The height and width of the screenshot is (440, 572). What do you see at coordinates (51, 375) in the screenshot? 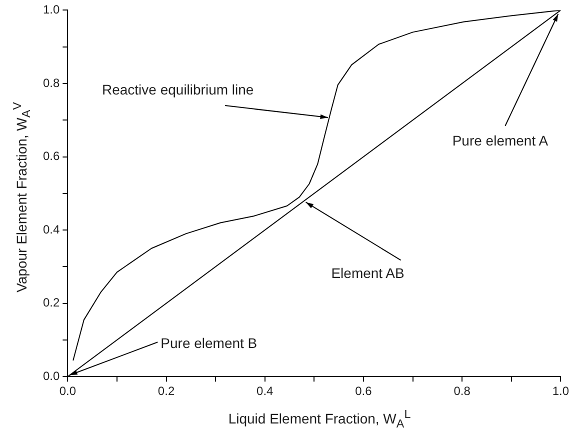
I see `y-tick-label: 0.0` at bounding box center [51, 375].